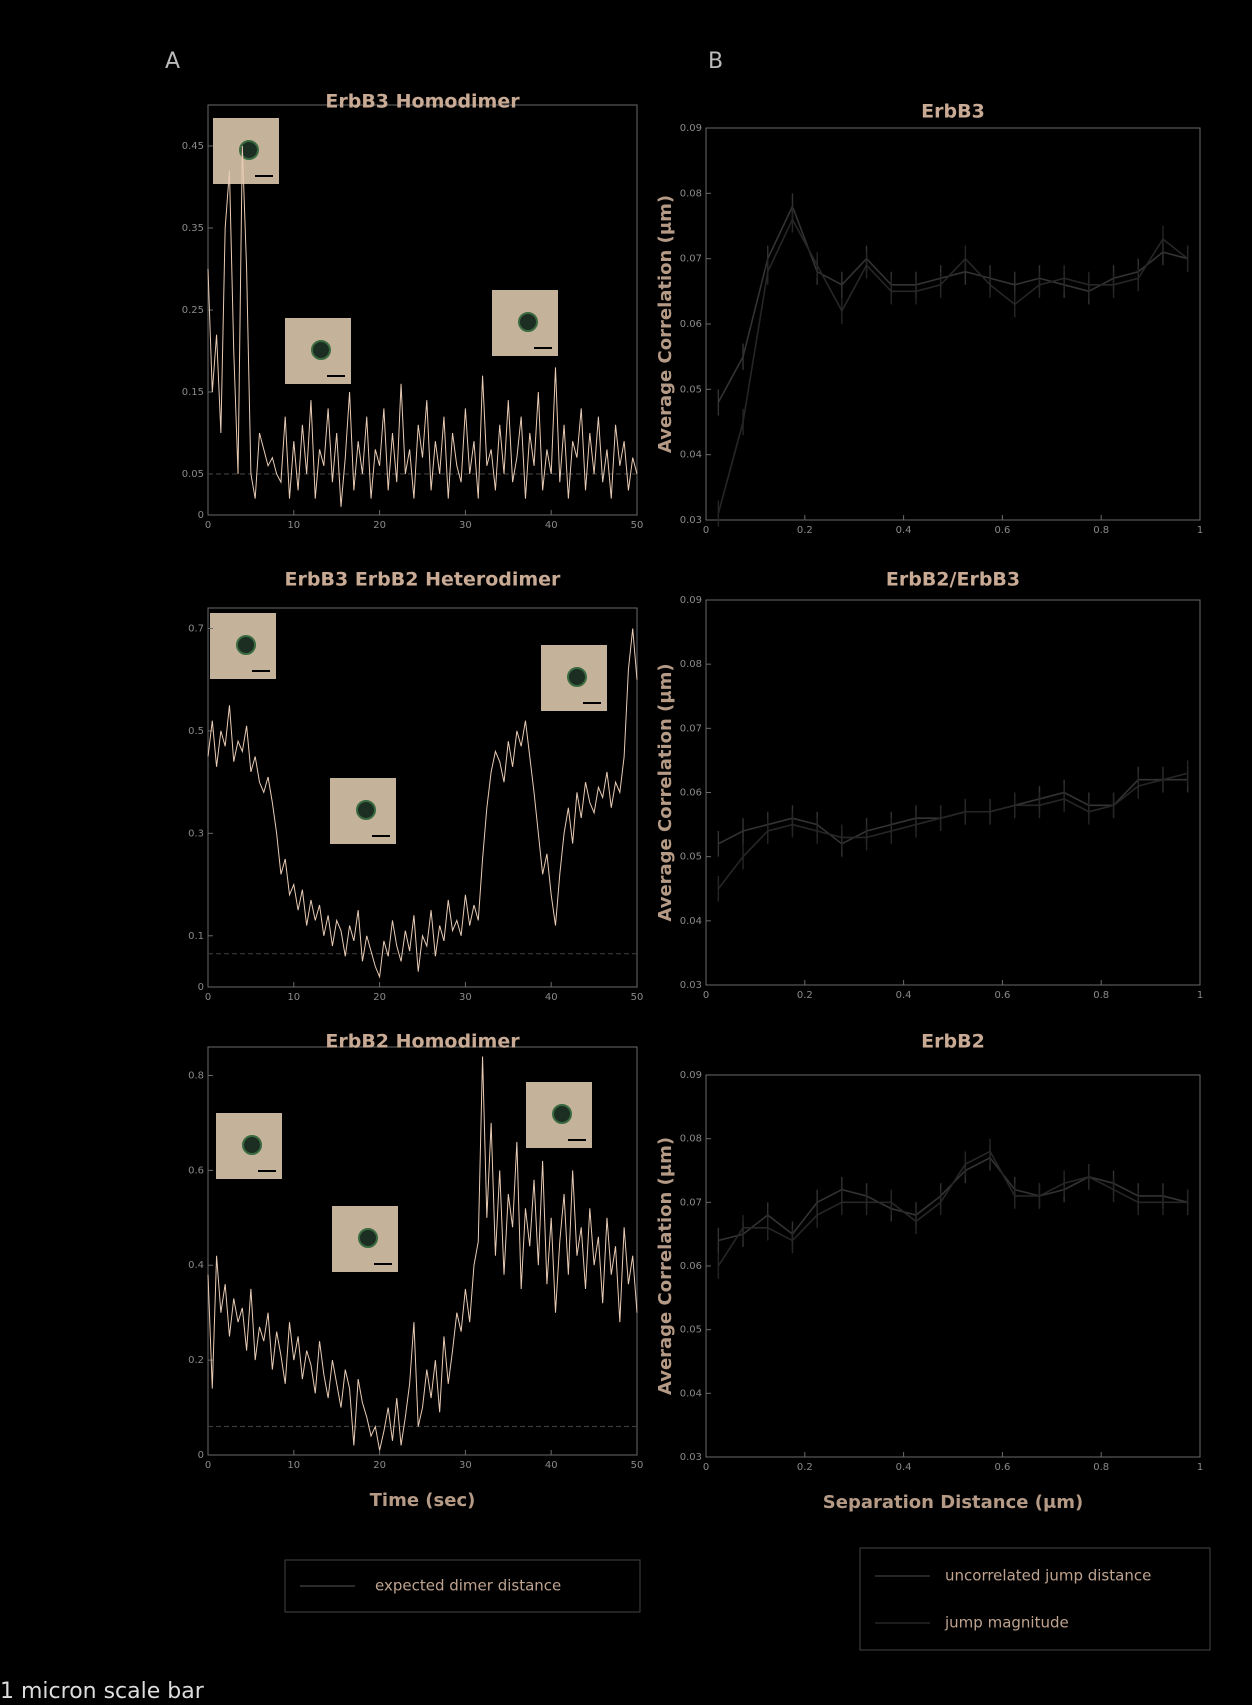 This screenshot has width=1252, height=1705. Describe the element at coordinates (468, 1586) in the screenshot. I see `legend-label: expected dimer distance` at that location.